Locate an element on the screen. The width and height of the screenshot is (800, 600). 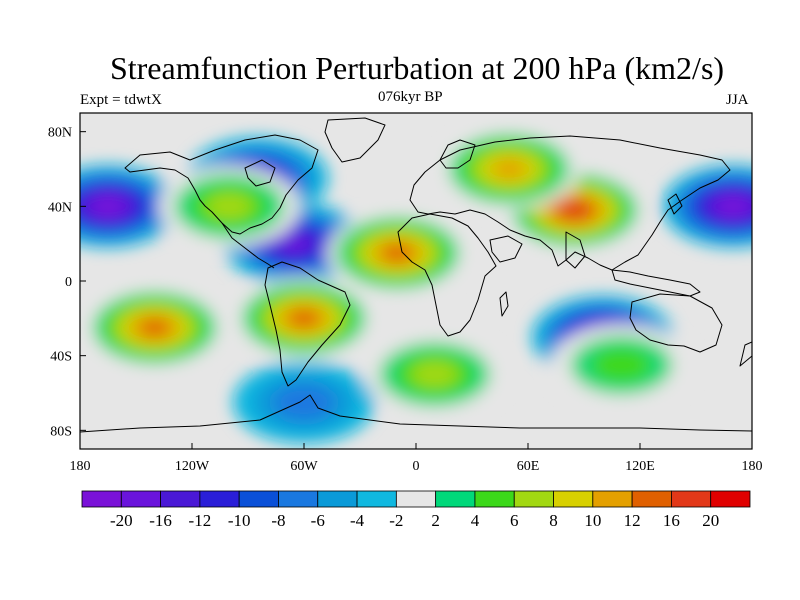
coast-europe-asia is located at coordinates (570, 203).